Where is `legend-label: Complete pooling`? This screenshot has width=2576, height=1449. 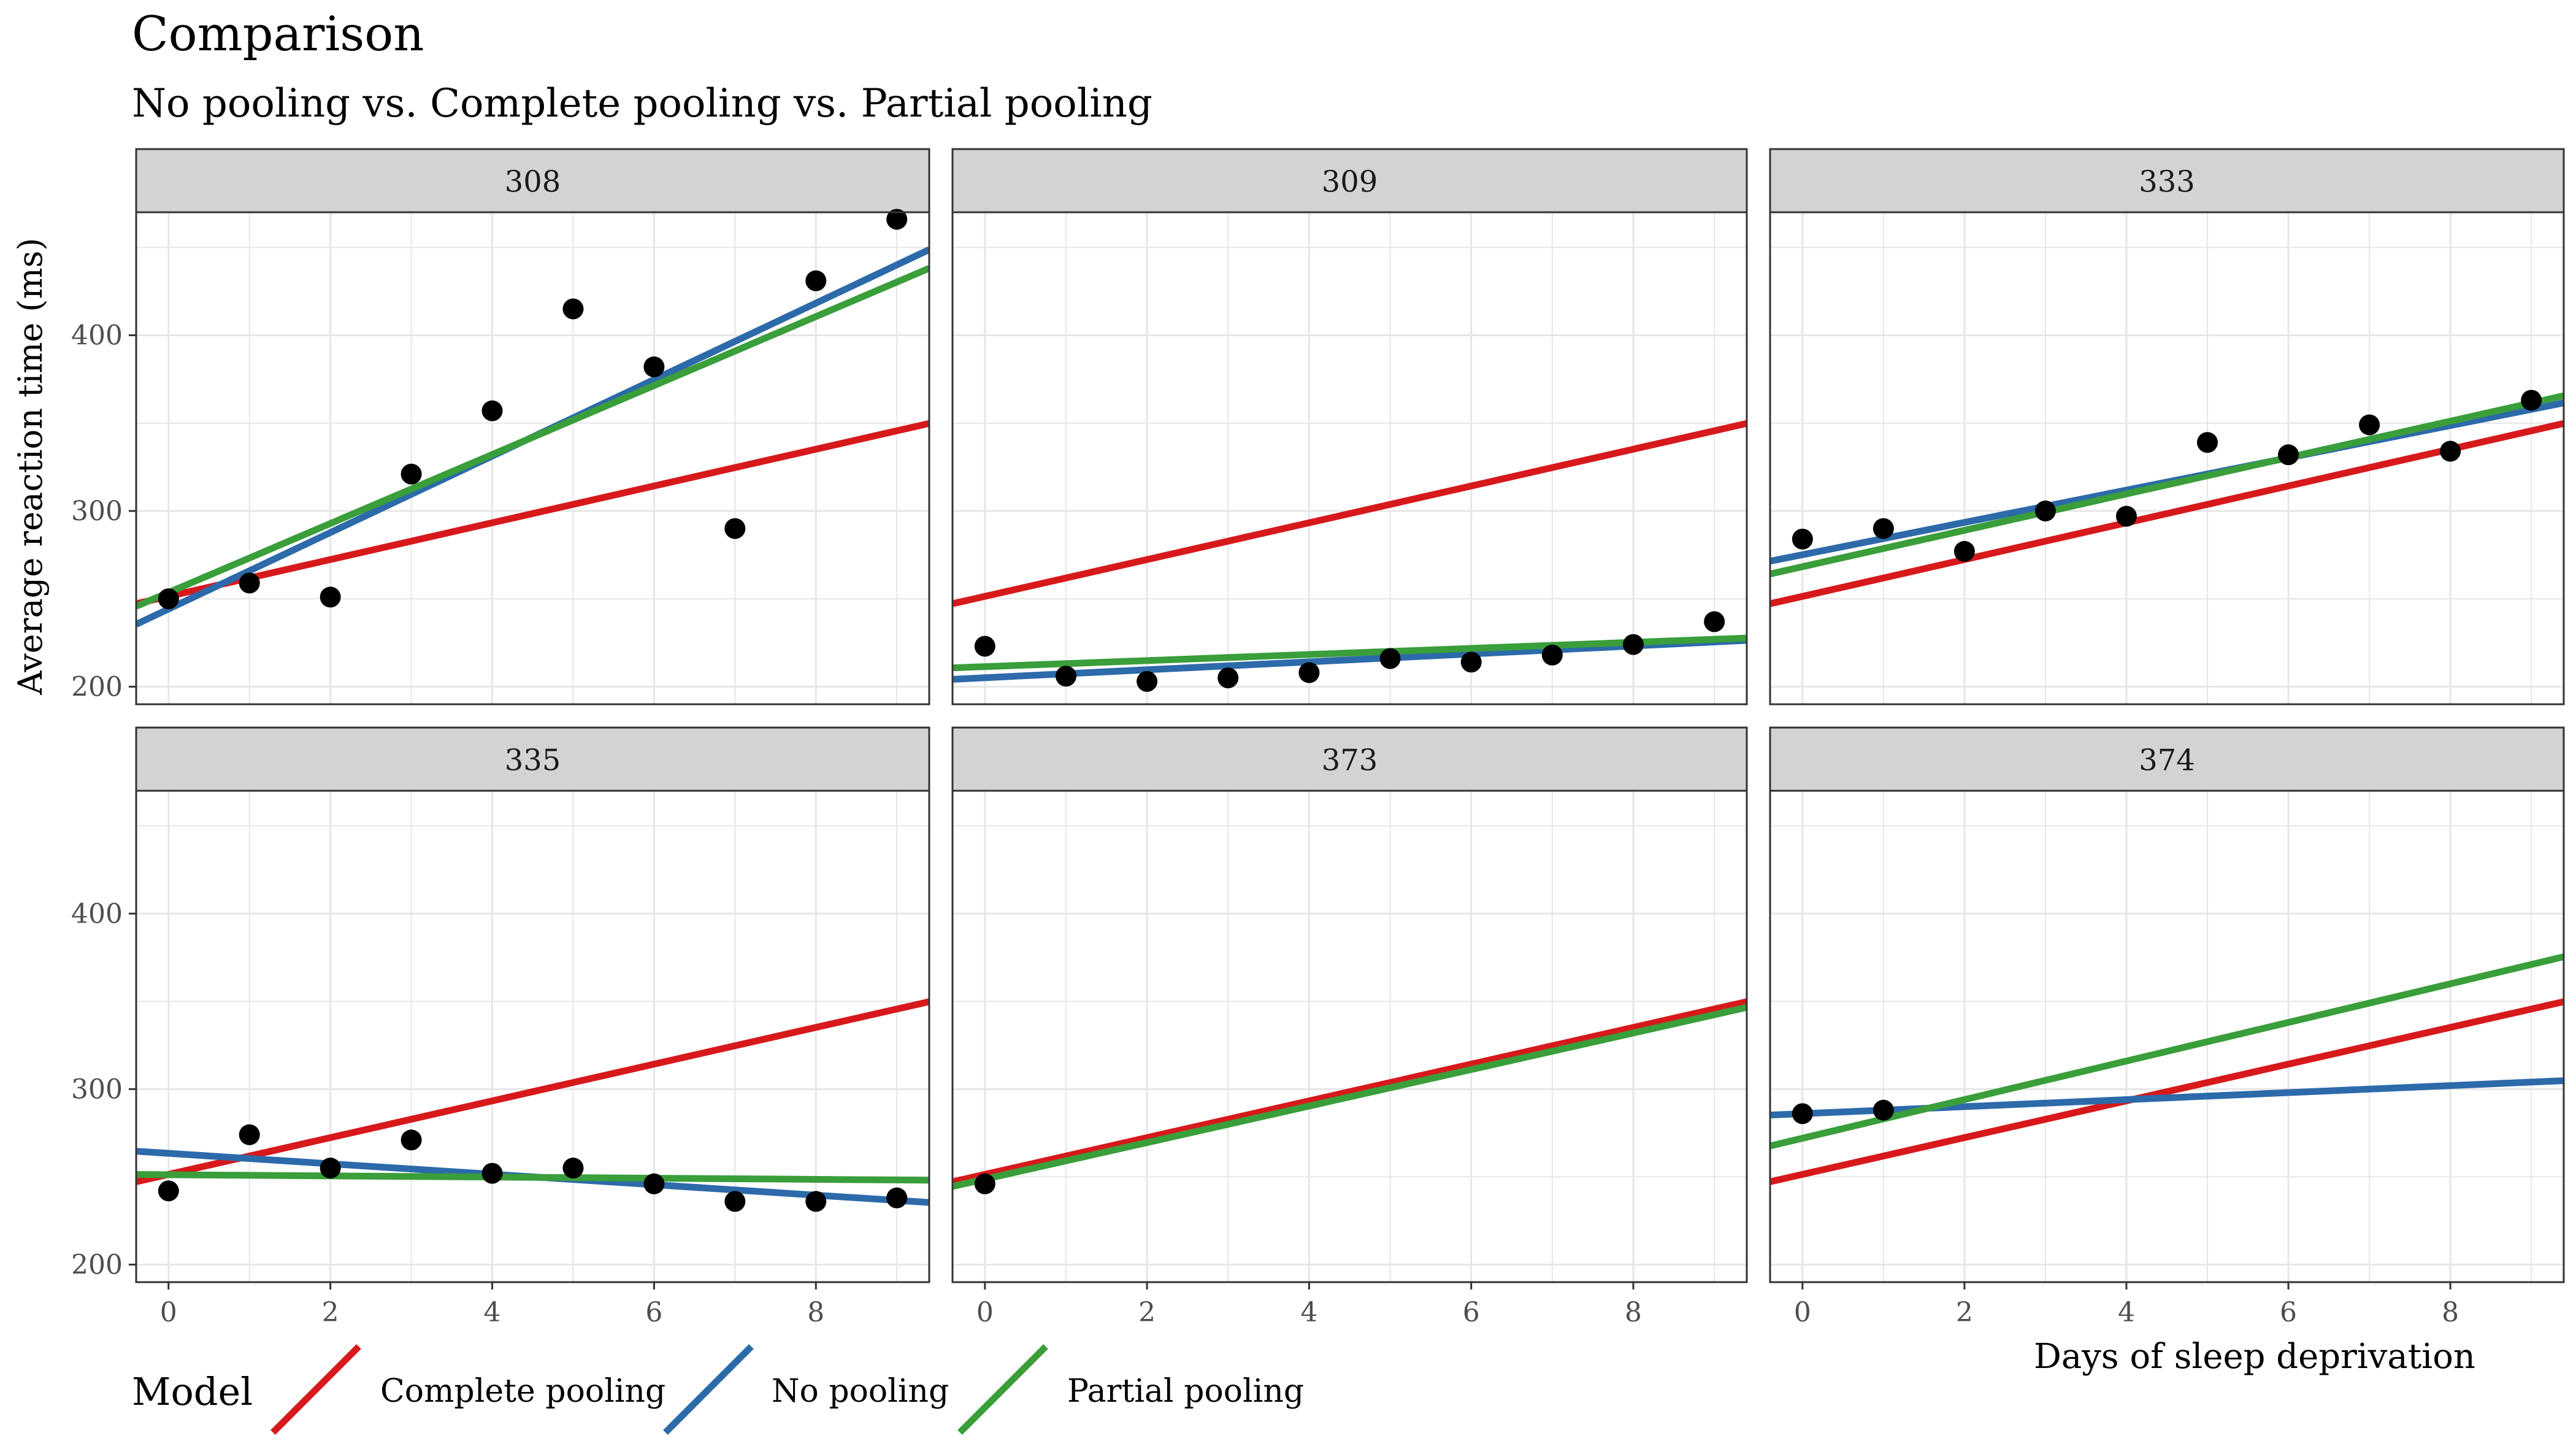 legend-label: Complete pooling is located at coordinates (522, 1391).